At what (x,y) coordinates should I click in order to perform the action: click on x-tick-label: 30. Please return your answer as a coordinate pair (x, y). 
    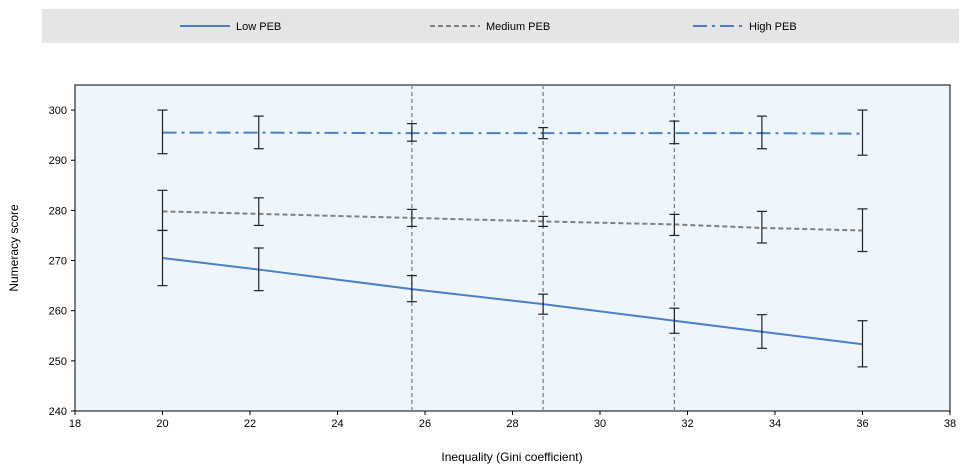
    Looking at the image, I should click on (600, 424).